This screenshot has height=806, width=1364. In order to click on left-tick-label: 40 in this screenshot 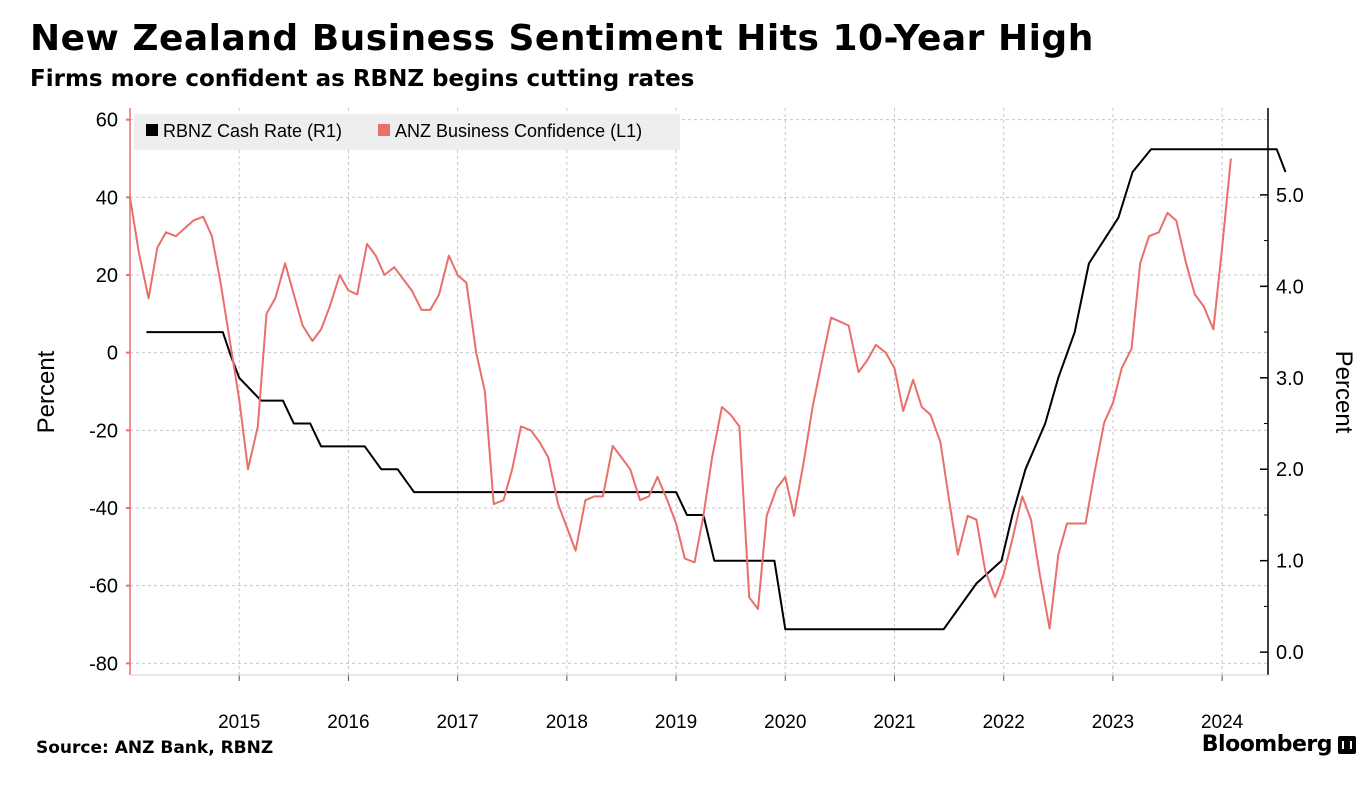, I will do `click(107, 198)`.